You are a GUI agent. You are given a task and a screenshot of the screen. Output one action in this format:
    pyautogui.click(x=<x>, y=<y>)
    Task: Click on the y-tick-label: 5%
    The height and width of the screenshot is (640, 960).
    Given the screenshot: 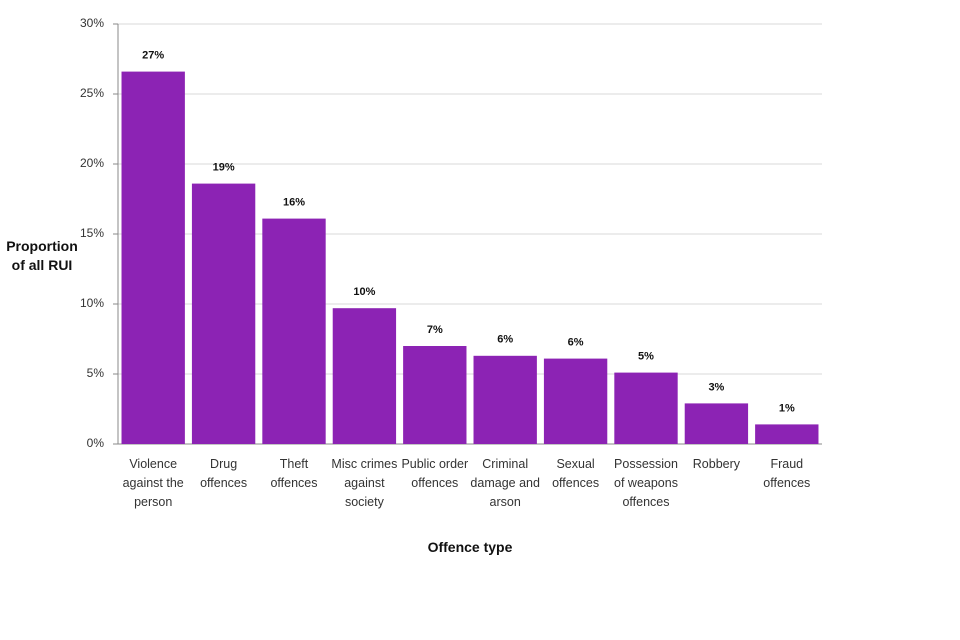 What is the action you would take?
    pyautogui.click(x=96, y=373)
    